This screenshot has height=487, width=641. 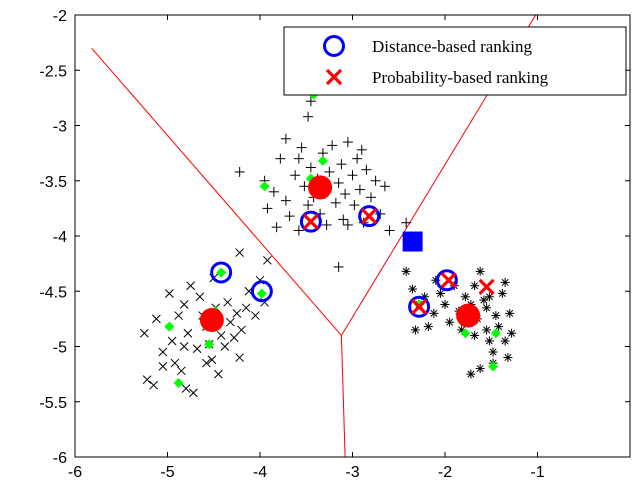 I want to click on y-tick-label: -5, so click(x=60, y=348).